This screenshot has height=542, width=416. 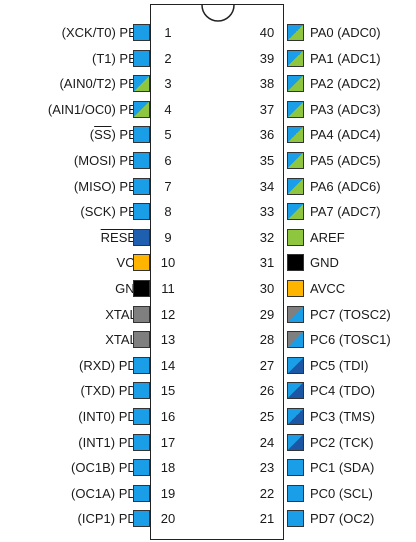 What do you see at coordinates (345, 83) in the screenshot?
I see `pin-label: PA2 (ADC2)` at bounding box center [345, 83].